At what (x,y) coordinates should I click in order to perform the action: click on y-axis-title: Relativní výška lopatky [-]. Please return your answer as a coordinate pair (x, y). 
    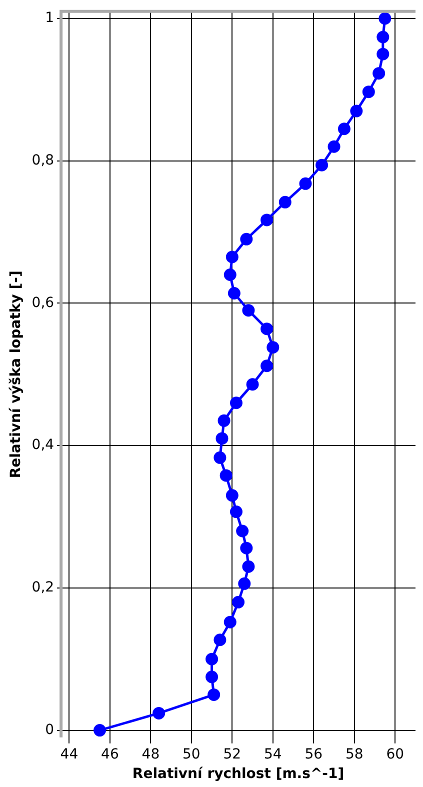
    Looking at the image, I should click on (16, 374).